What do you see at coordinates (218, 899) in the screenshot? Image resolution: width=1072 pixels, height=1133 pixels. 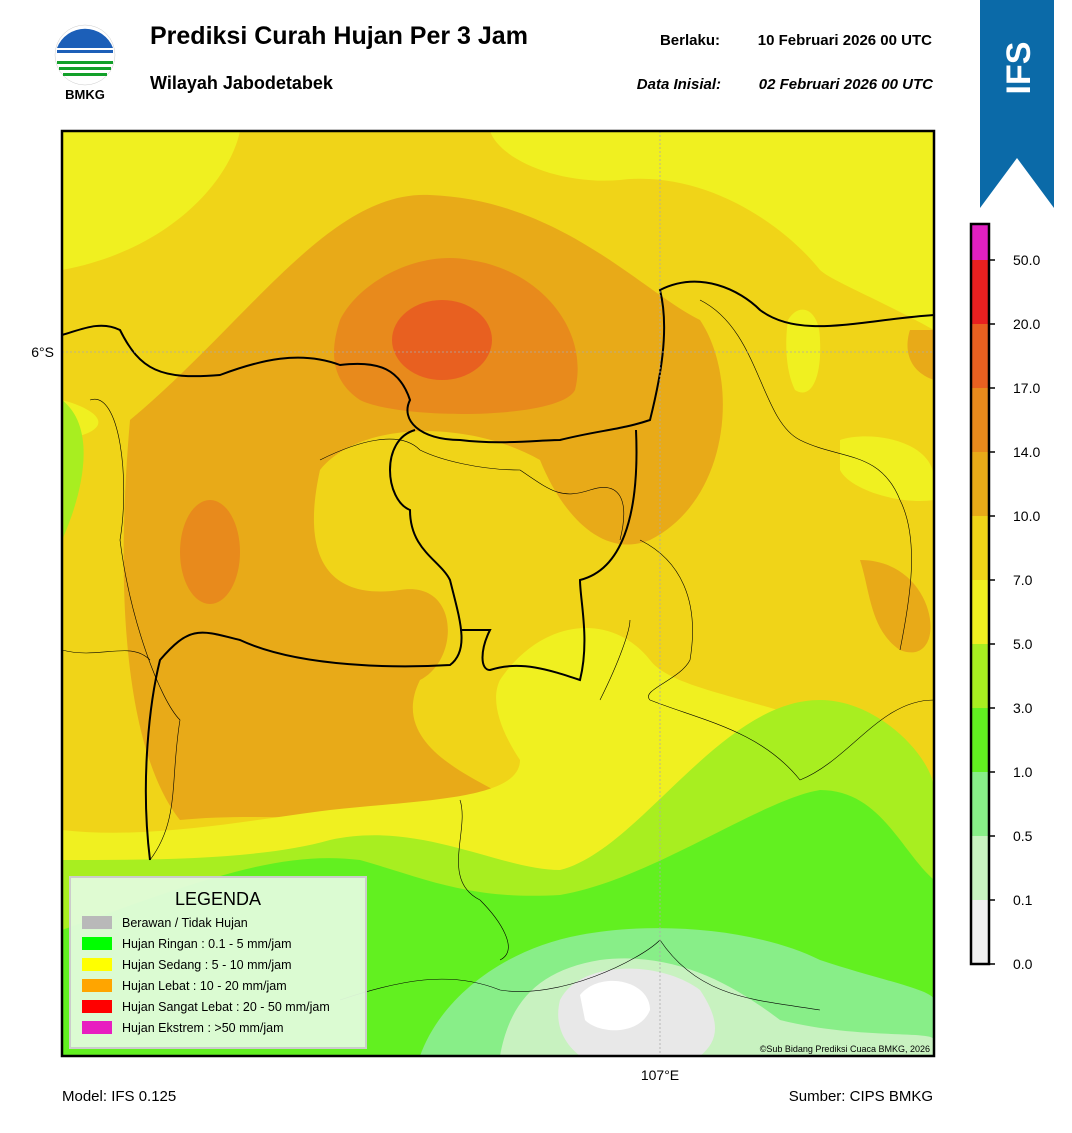 I see `legend-title: LEGENDA` at bounding box center [218, 899].